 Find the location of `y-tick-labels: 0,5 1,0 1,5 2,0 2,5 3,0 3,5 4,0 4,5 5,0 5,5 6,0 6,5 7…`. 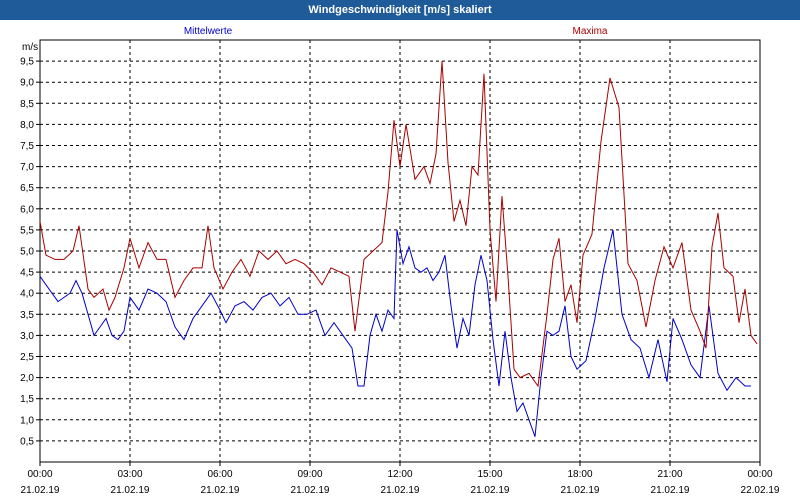

y-tick-labels: 0,5 1,0 1,5 2,0 2,5 3,0 3,5 4,0 4,5 5,0 5,5 6,0 6,5 7… is located at coordinates (27, 252).